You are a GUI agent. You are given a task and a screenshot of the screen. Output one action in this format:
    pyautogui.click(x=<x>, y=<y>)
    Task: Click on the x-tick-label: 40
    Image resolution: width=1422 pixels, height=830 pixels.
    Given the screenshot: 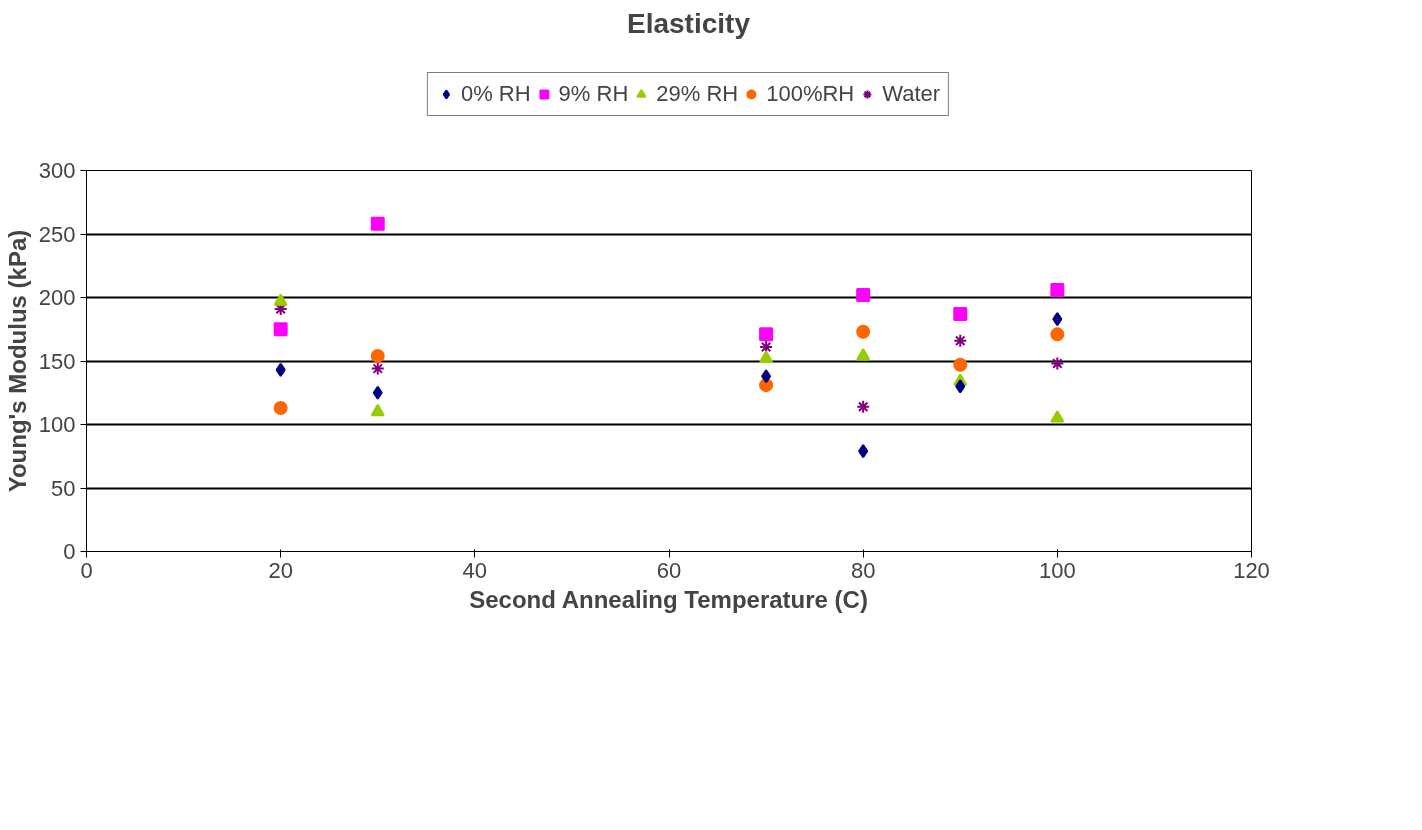 What is the action you would take?
    pyautogui.click(x=475, y=570)
    